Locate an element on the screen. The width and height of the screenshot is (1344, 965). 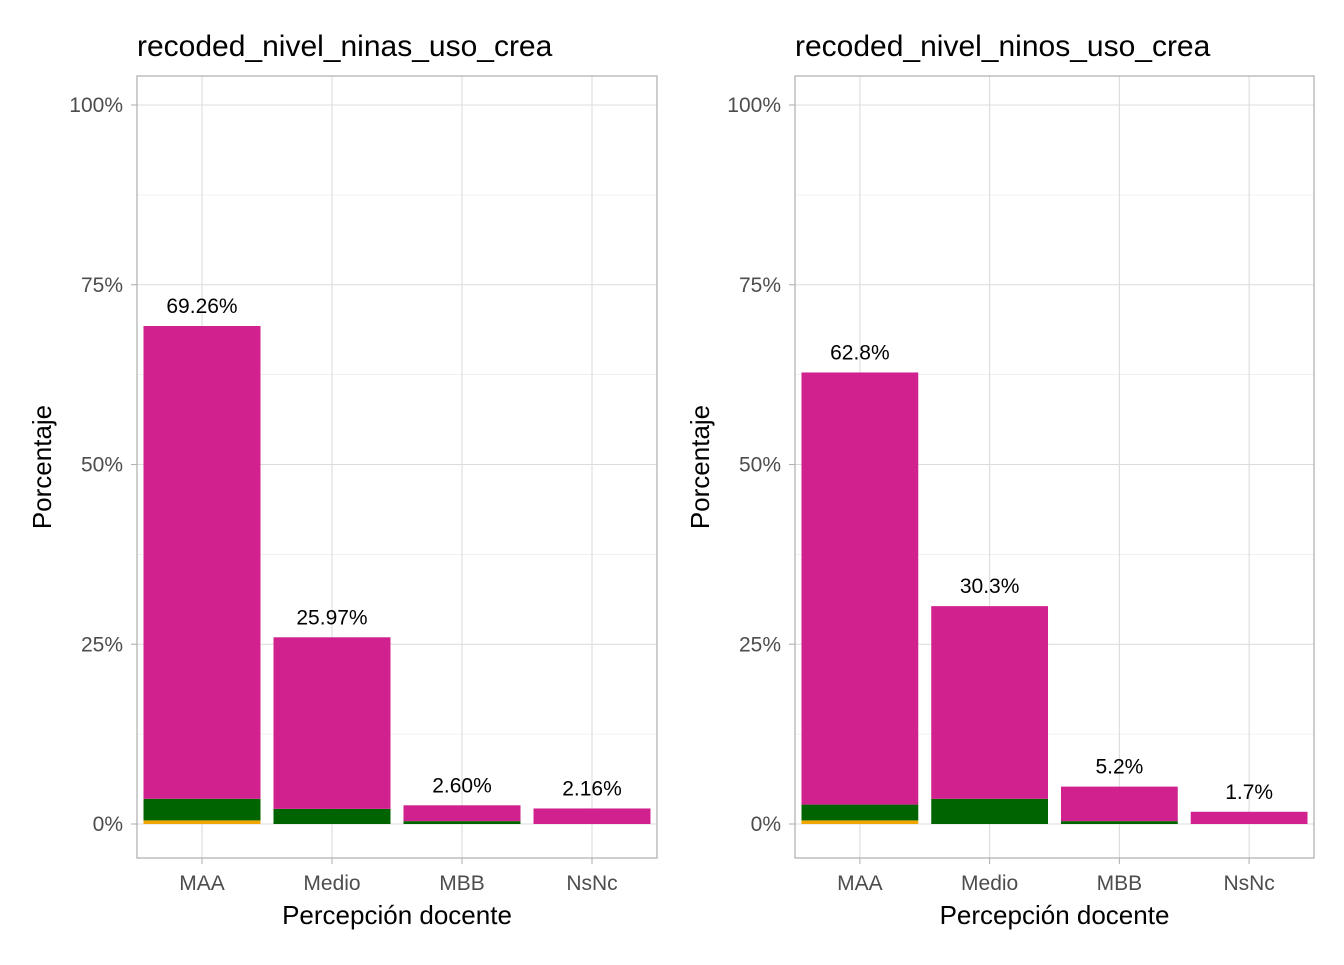
chart-title: recoded_nivel_ninos_uso_crea is located at coordinates (1003, 46).